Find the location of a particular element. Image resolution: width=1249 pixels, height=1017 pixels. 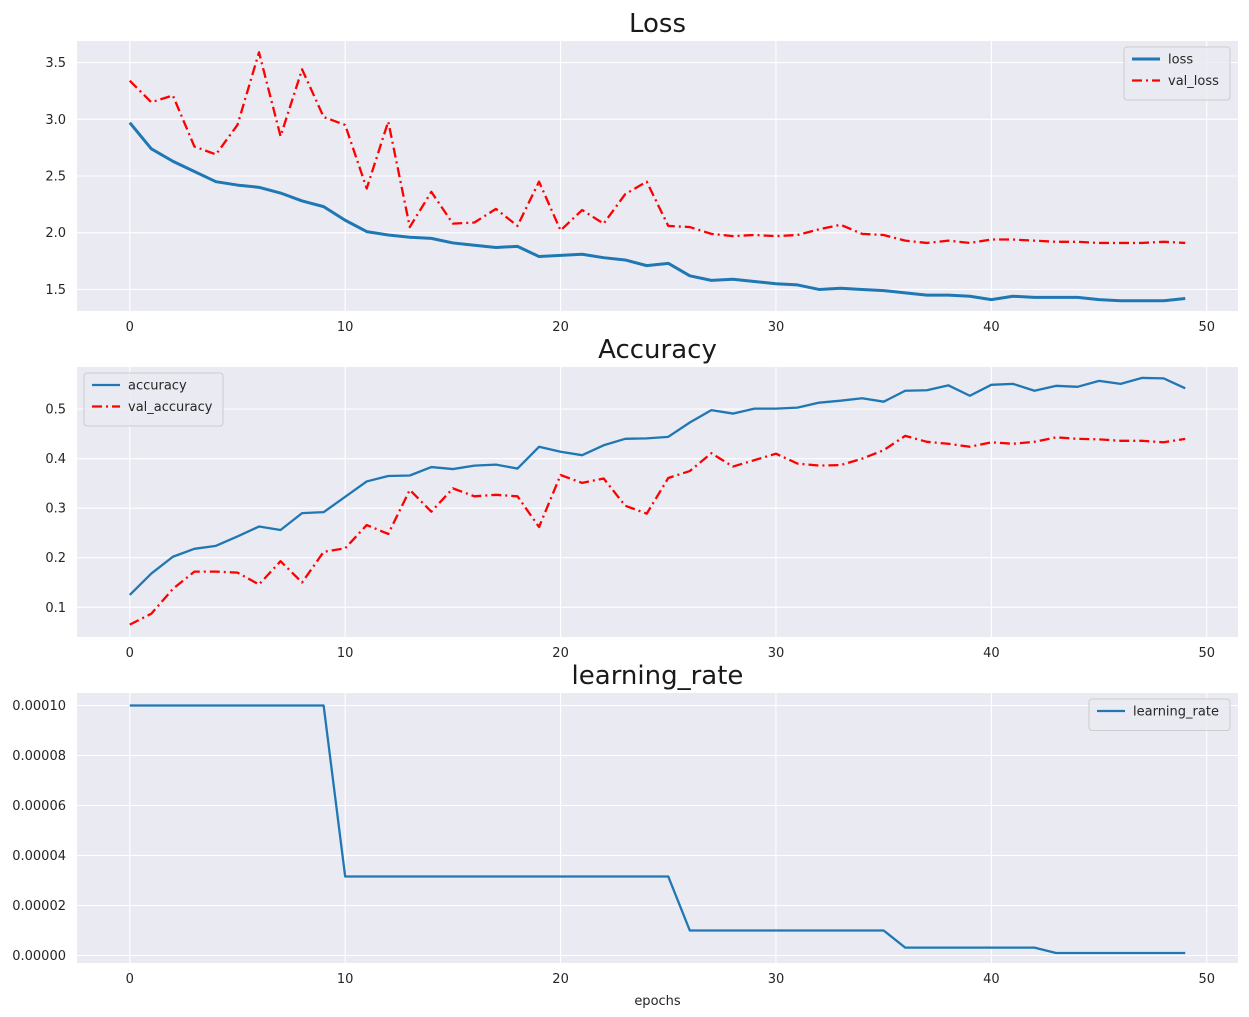

legend-label-accuracy: accuracy is located at coordinates (157, 386).